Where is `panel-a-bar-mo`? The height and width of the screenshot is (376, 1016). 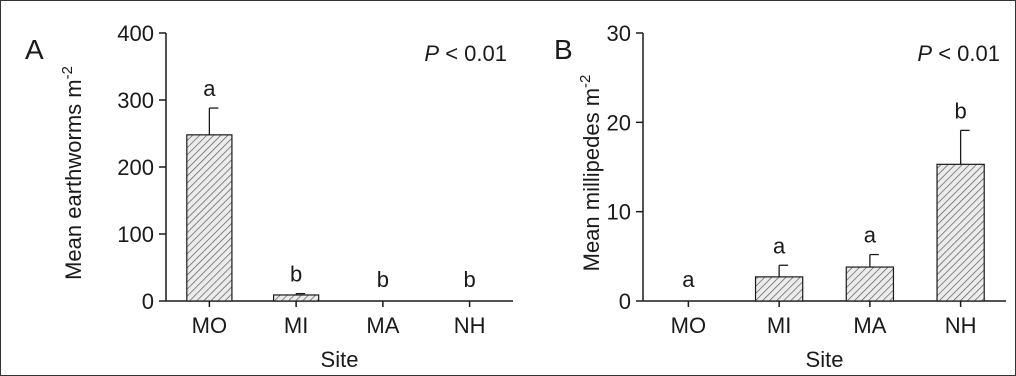
panel-a-bar-mo is located at coordinates (209, 218).